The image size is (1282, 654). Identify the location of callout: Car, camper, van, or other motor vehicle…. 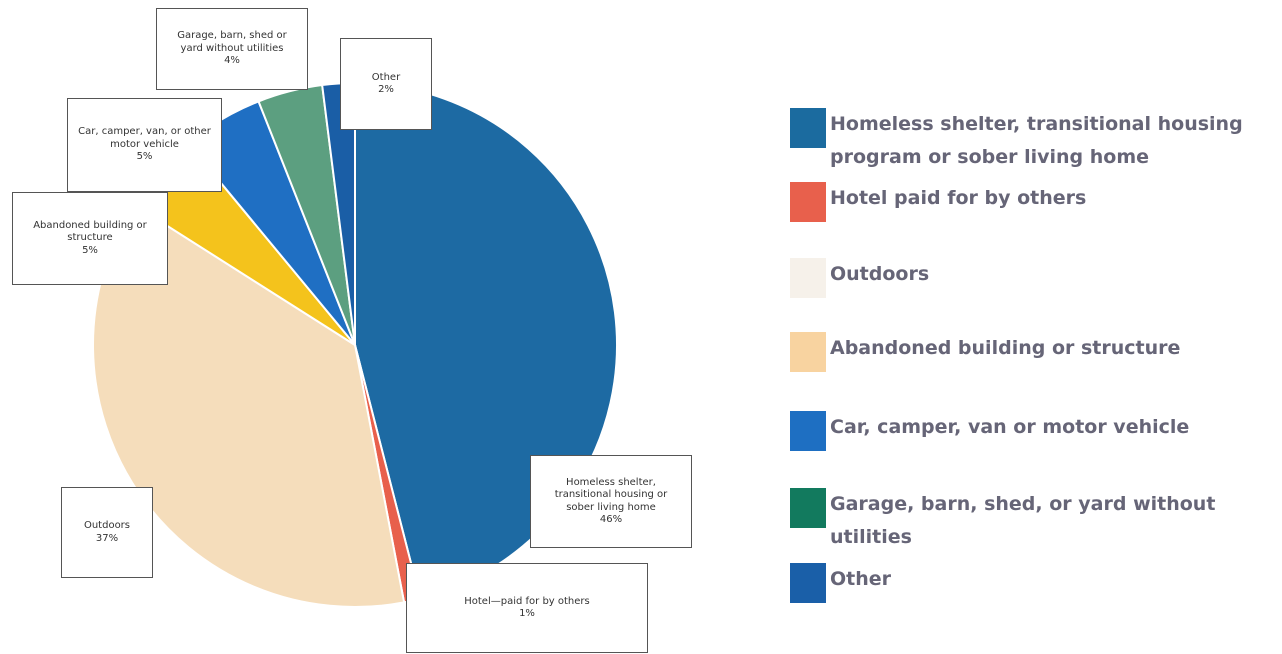
(144, 145).